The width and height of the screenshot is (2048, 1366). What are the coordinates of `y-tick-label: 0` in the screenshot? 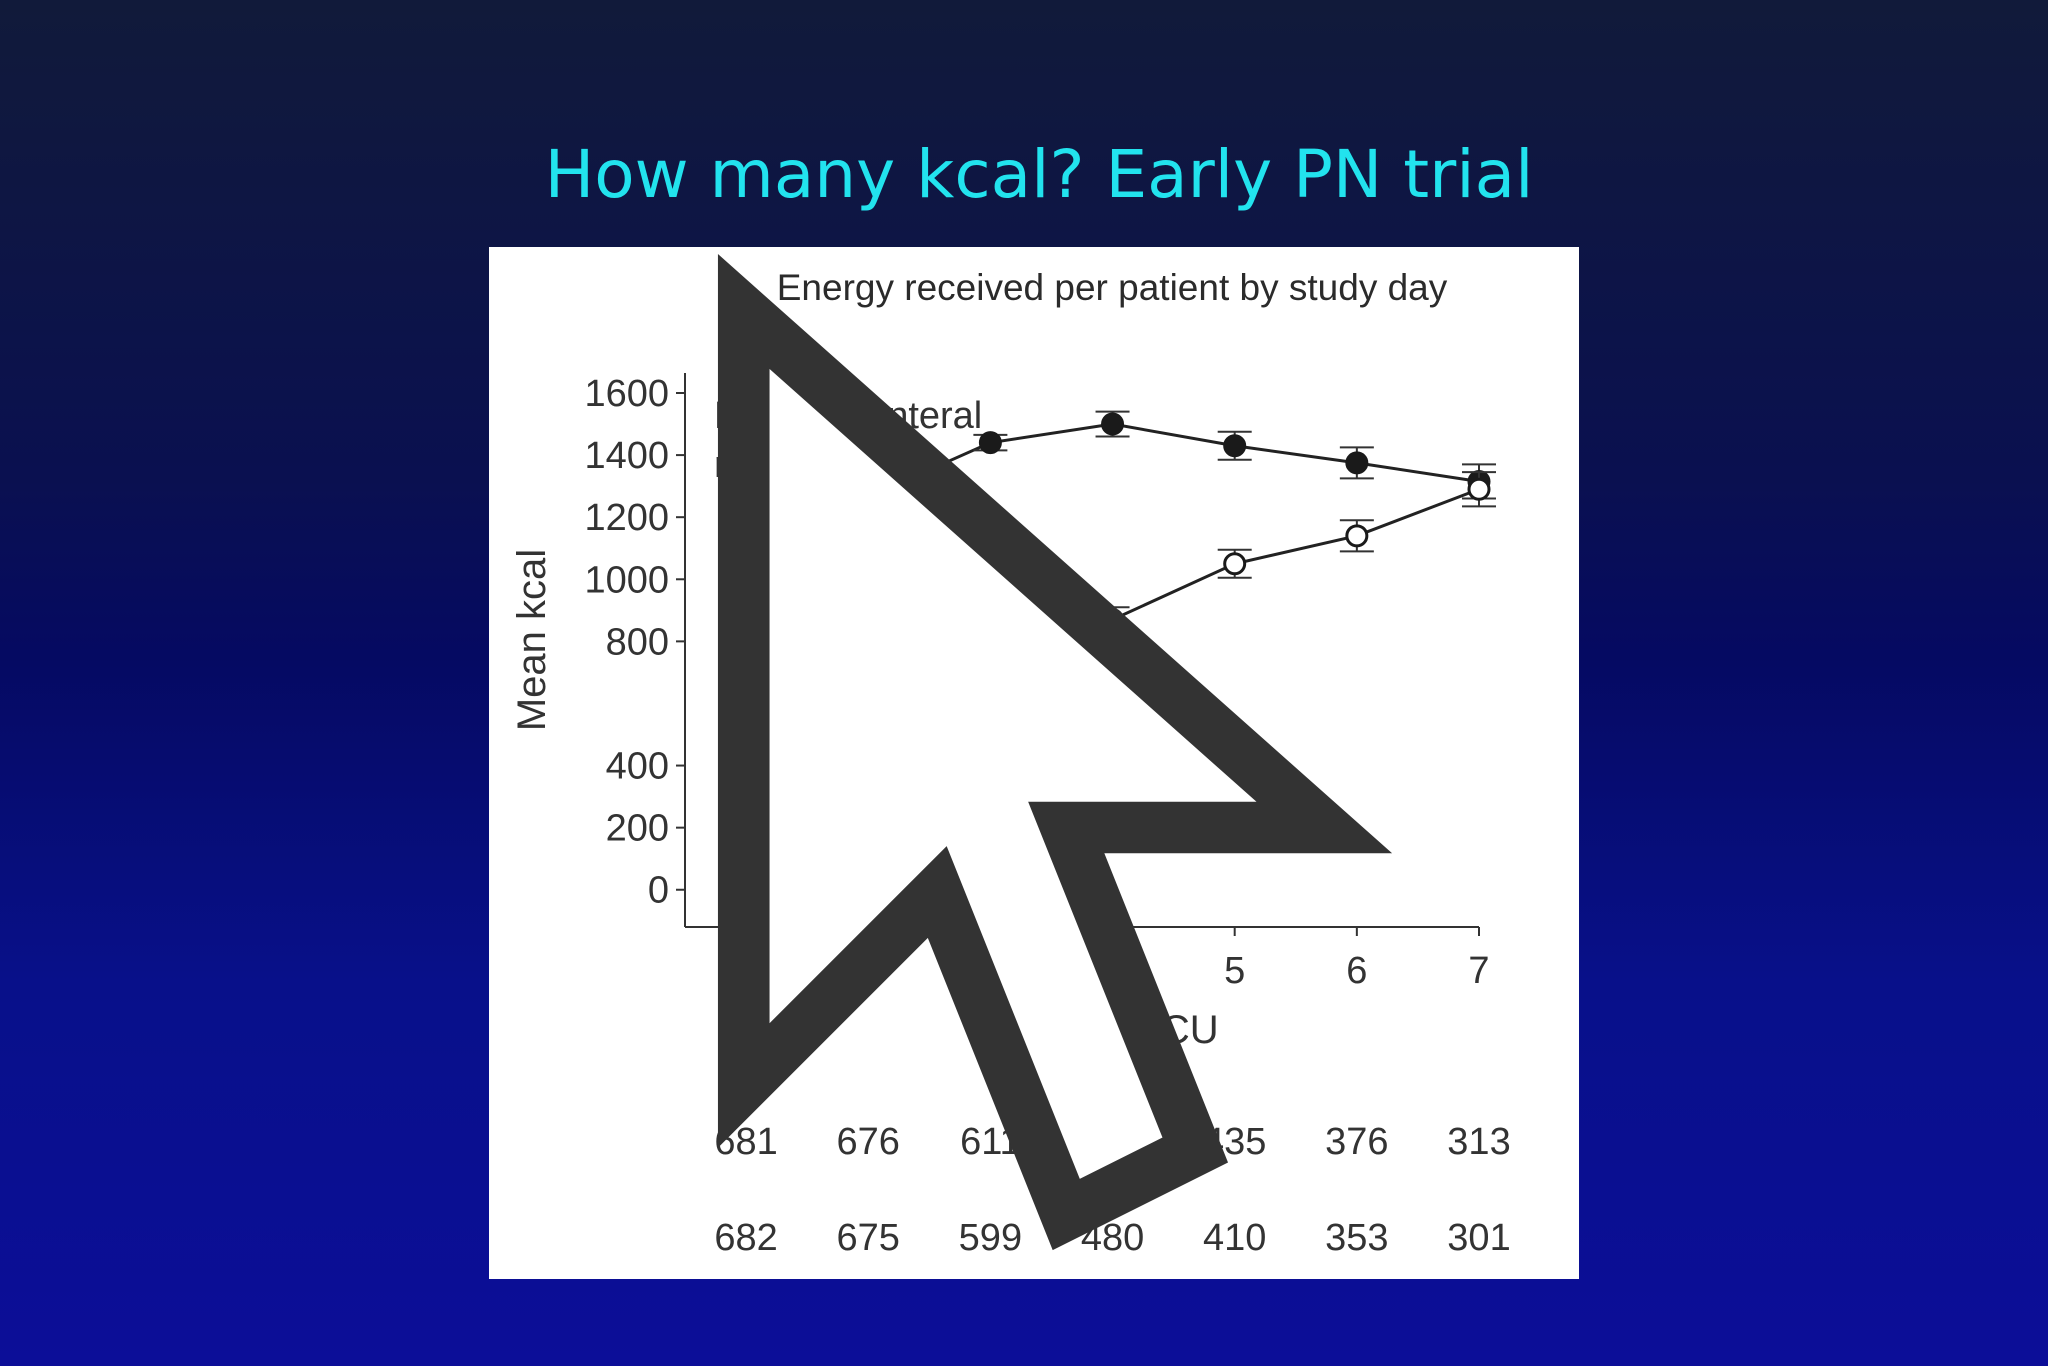 It's located at (658, 891).